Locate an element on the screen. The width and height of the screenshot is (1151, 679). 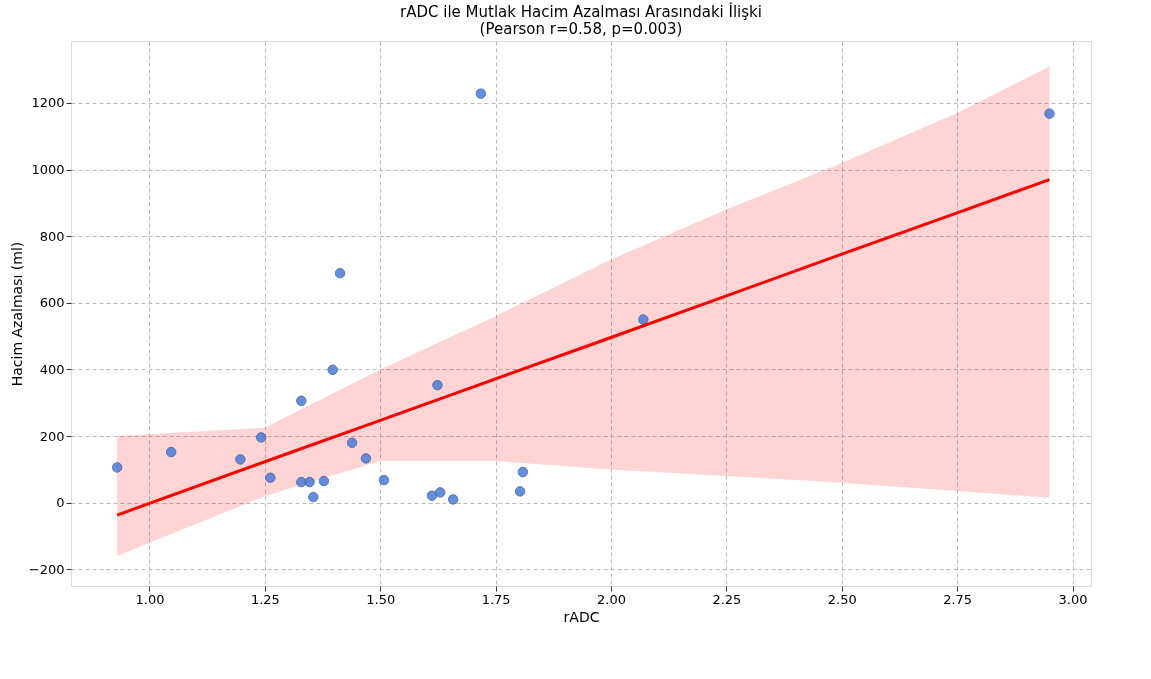
x-tick-label: 1.50 is located at coordinates (381, 599).